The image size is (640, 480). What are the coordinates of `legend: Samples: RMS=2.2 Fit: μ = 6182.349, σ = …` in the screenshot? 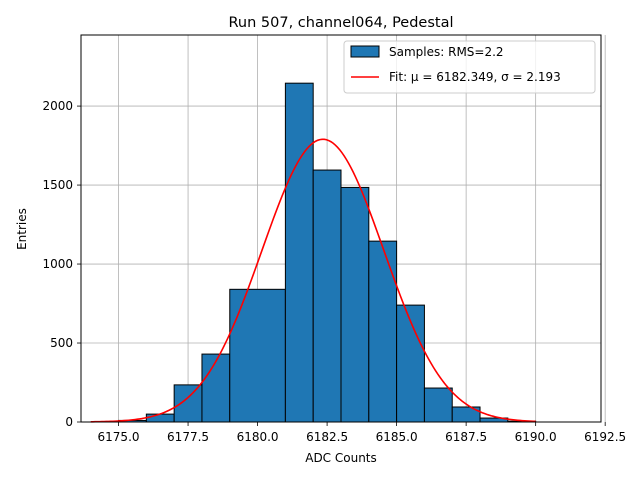 It's located at (469, 67).